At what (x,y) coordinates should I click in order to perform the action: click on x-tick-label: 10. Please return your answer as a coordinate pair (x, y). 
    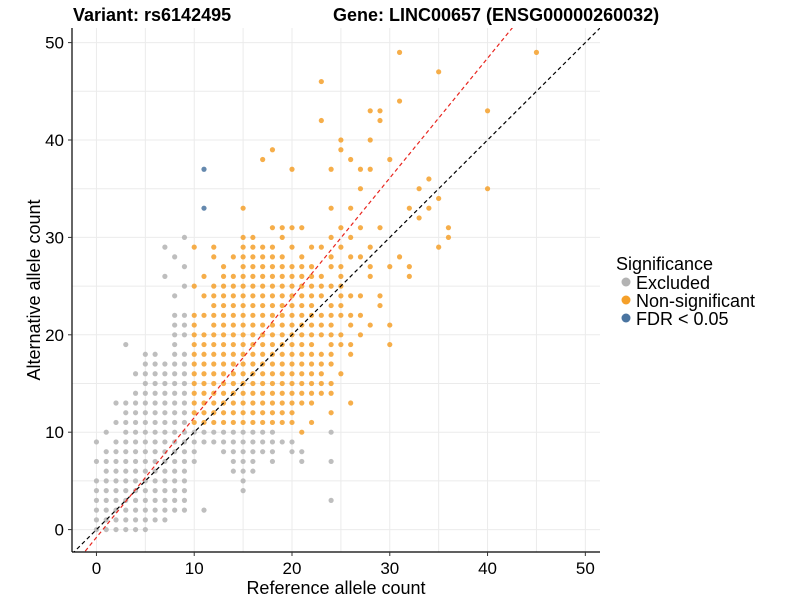
    Looking at the image, I should click on (194, 568).